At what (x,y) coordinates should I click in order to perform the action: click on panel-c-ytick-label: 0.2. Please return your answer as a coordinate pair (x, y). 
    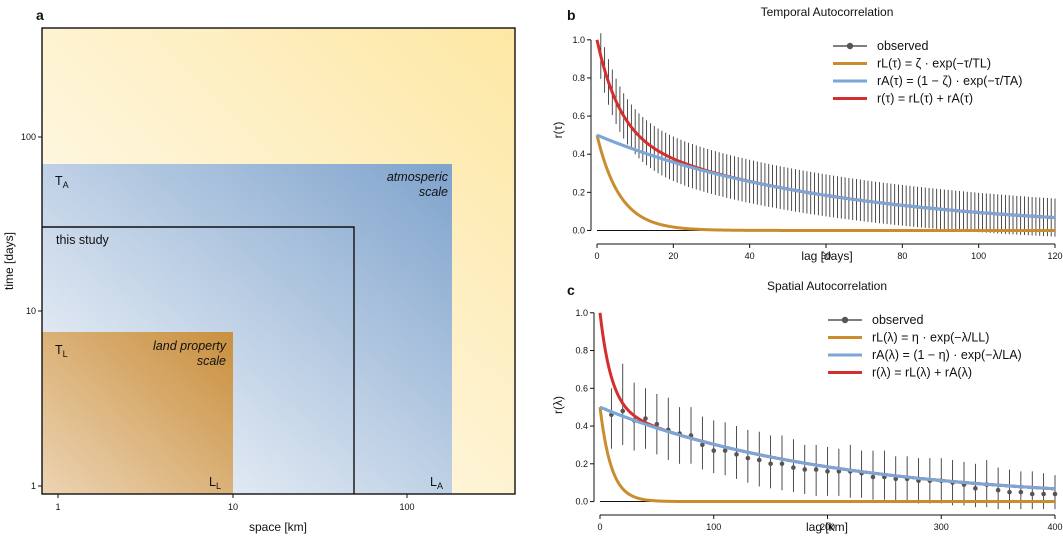
    Looking at the image, I should click on (581, 464).